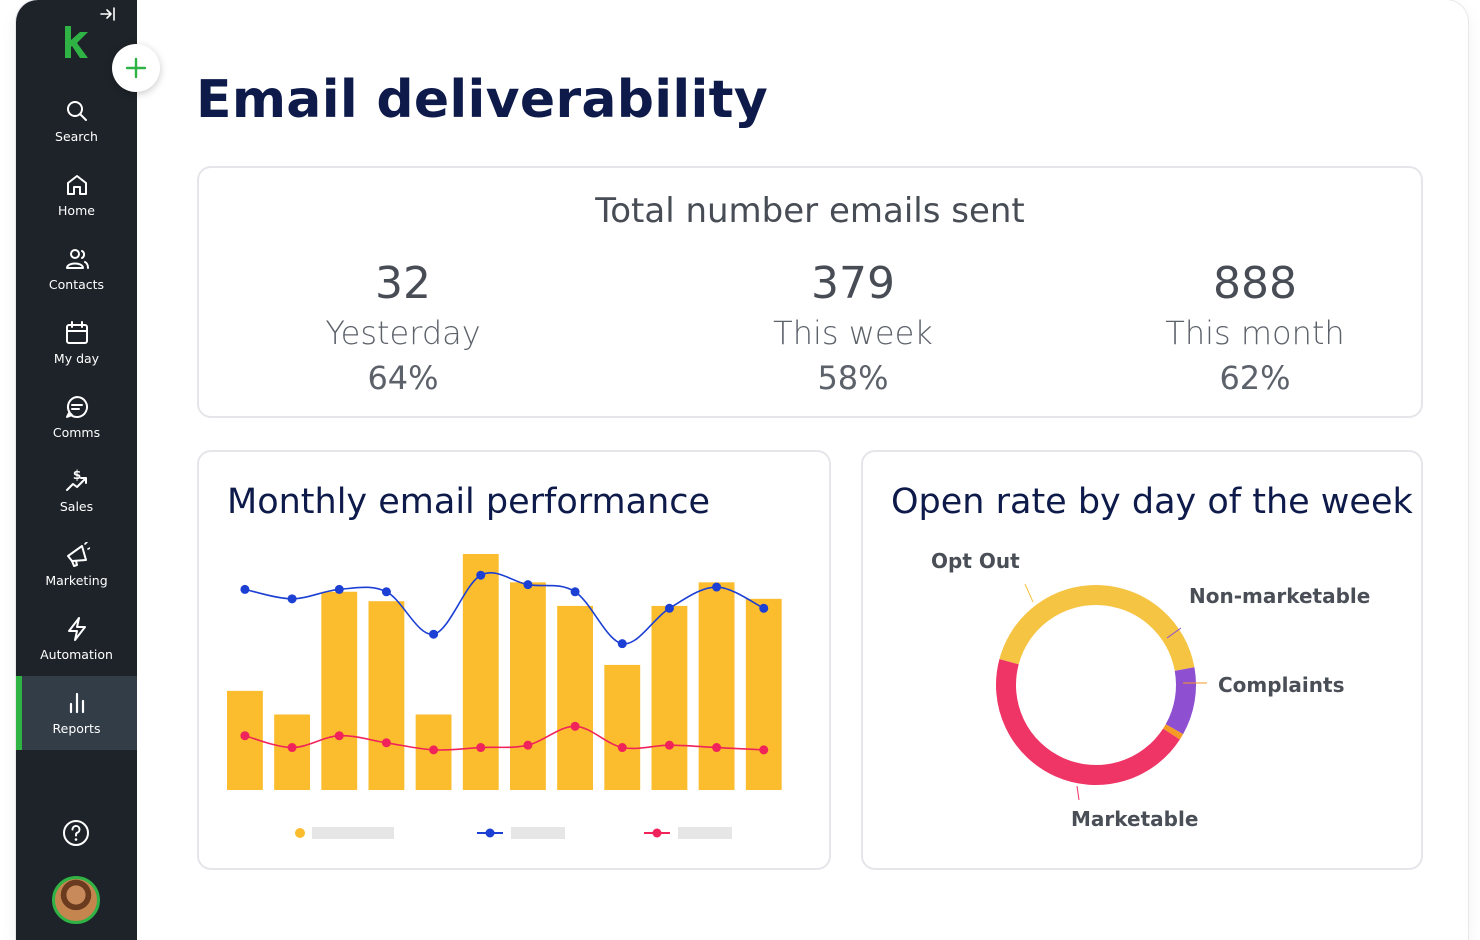 The image size is (1480, 940). I want to click on stat-this-week: 379 This week 58%, so click(853, 329).